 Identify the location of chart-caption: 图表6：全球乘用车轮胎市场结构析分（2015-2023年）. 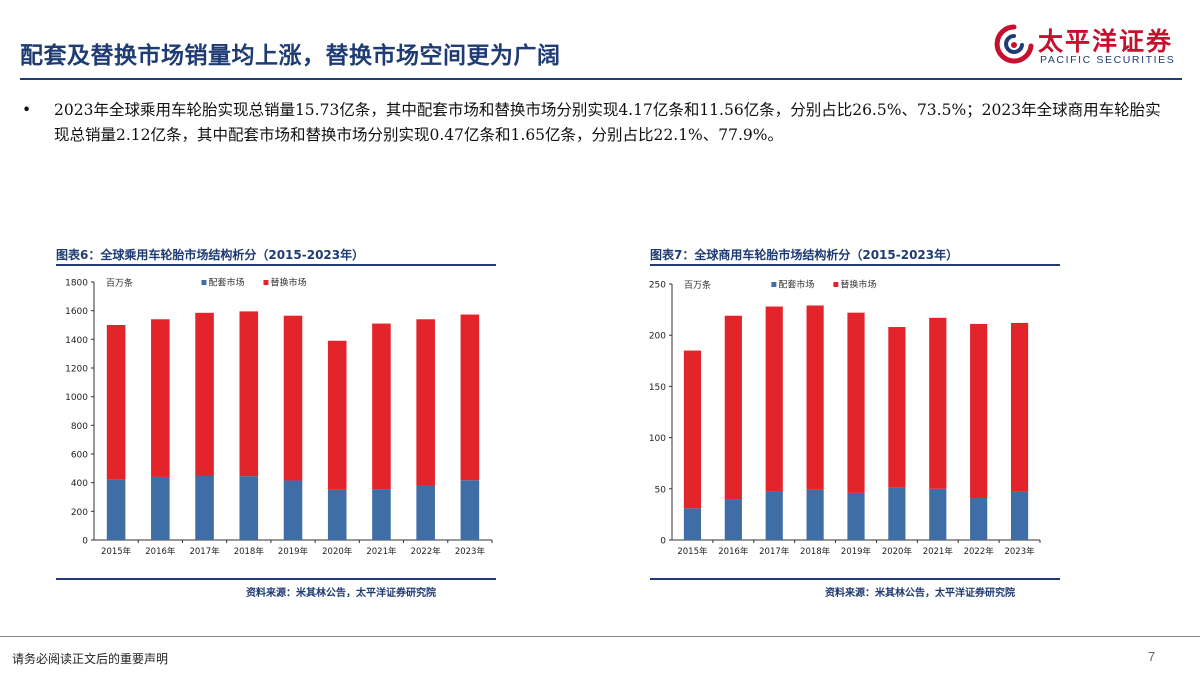
(210, 255).